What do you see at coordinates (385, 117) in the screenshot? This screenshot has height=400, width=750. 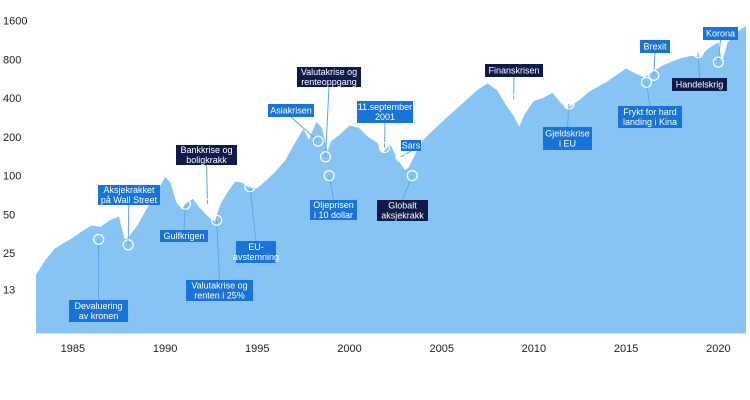 I see `annotation-label: 2001` at bounding box center [385, 117].